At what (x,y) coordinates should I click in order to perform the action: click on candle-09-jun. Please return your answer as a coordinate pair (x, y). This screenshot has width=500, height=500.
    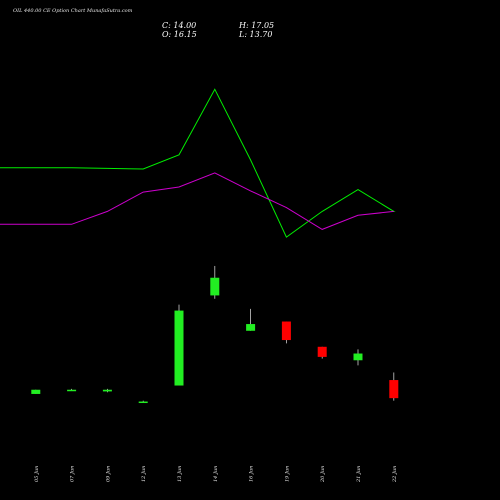
    Looking at the image, I should click on (107, 390).